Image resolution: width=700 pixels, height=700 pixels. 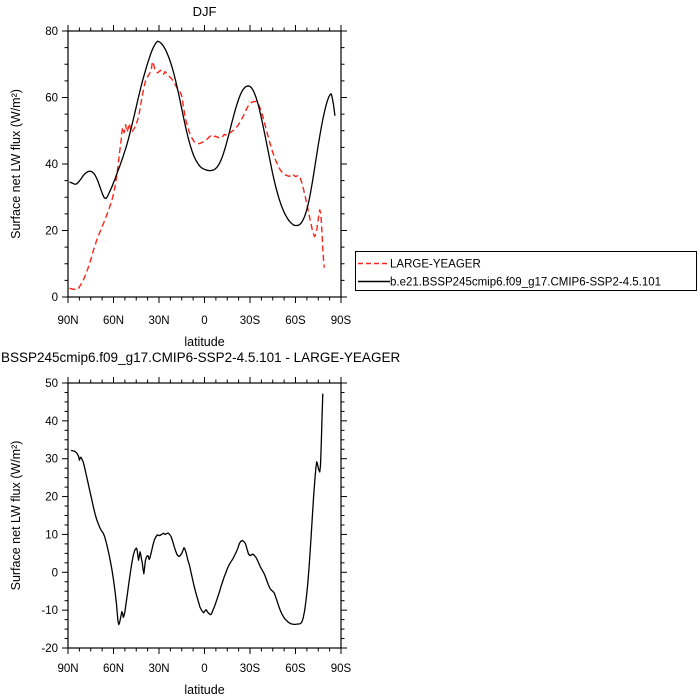 What do you see at coordinates (205, 11) in the screenshot?
I see `chart-title: DJF` at bounding box center [205, 11].